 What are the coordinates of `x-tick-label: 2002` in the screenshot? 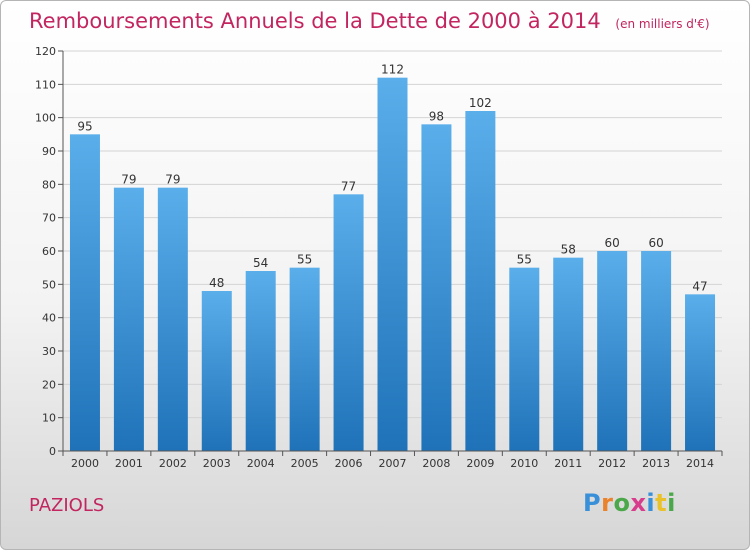 It's located at (173, 463).